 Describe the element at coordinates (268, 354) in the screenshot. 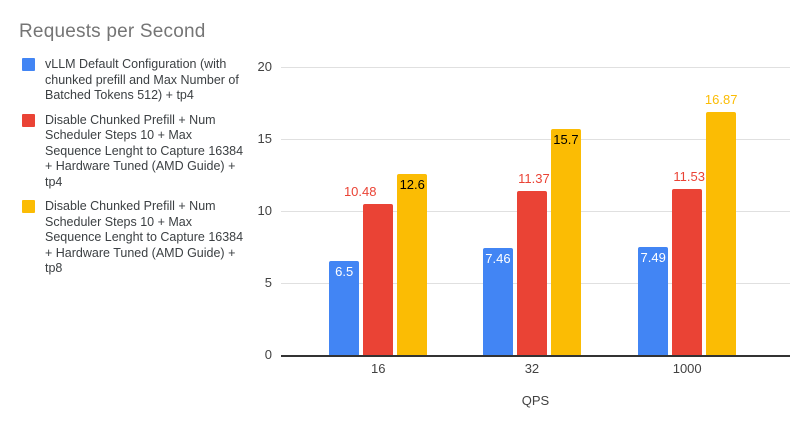

I see `y-tick-label-0: 0` at that location.